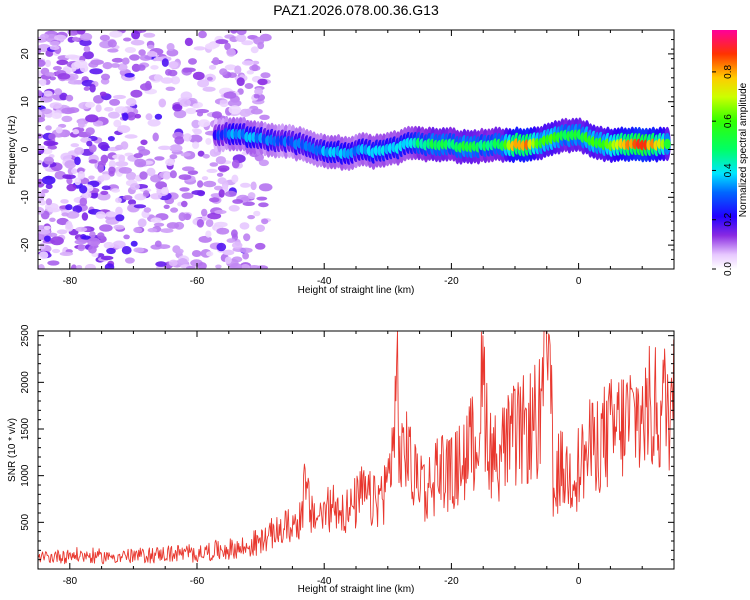  What do you see at coordinates (25, 54) in the screenshot?
I see `spectrogram-y-tick-label: 20` at bounding box center [25, 54].